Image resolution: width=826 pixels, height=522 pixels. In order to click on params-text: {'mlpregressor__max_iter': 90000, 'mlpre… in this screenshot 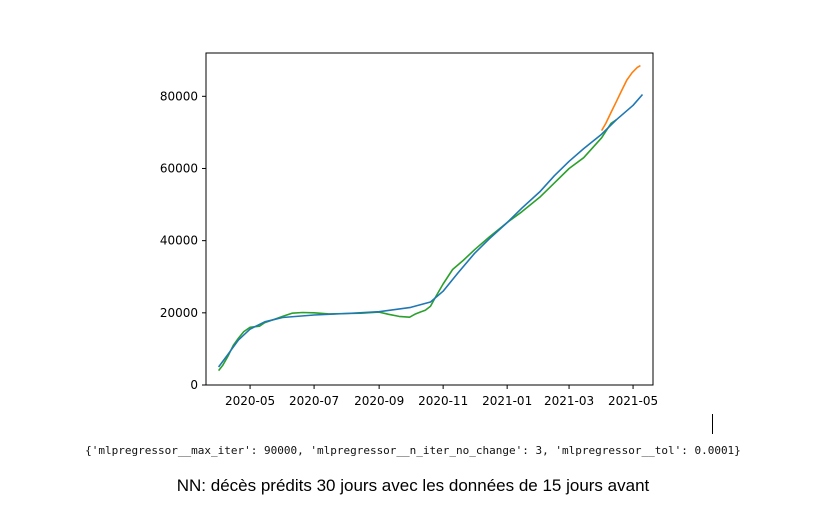, I will do `click(413, 450)`.